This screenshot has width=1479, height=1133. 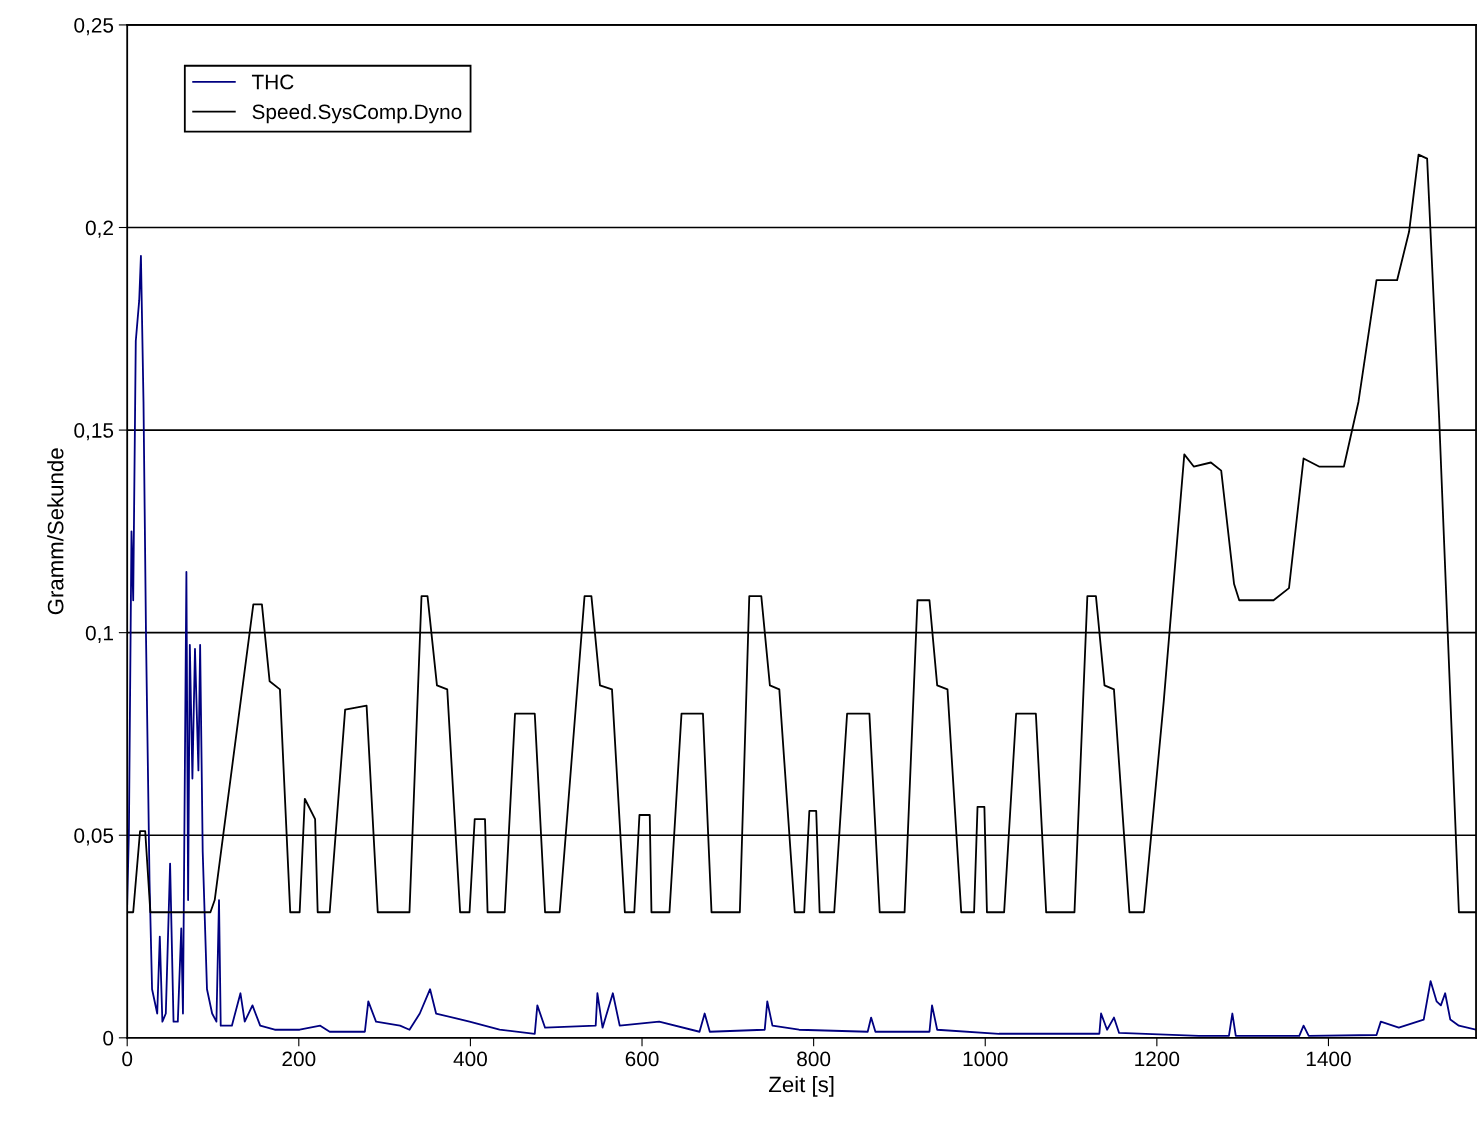 I want to click on y-tick-label: 0,2, so click(x=99, y=229).